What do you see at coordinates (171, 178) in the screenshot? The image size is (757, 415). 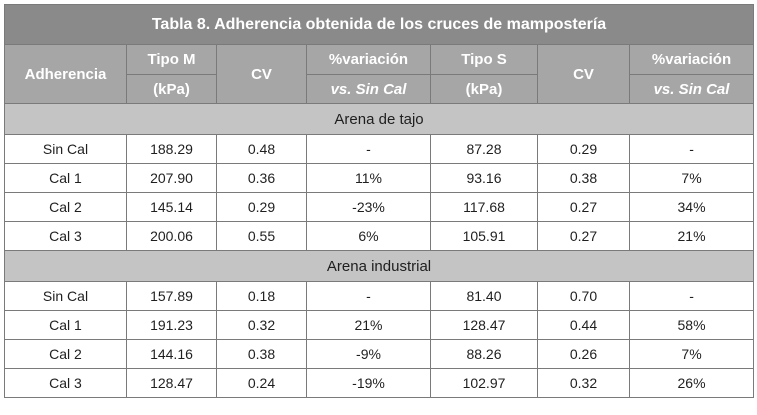 I see `cell-tipo-m: 207.90` at bounding box center [171, 178].